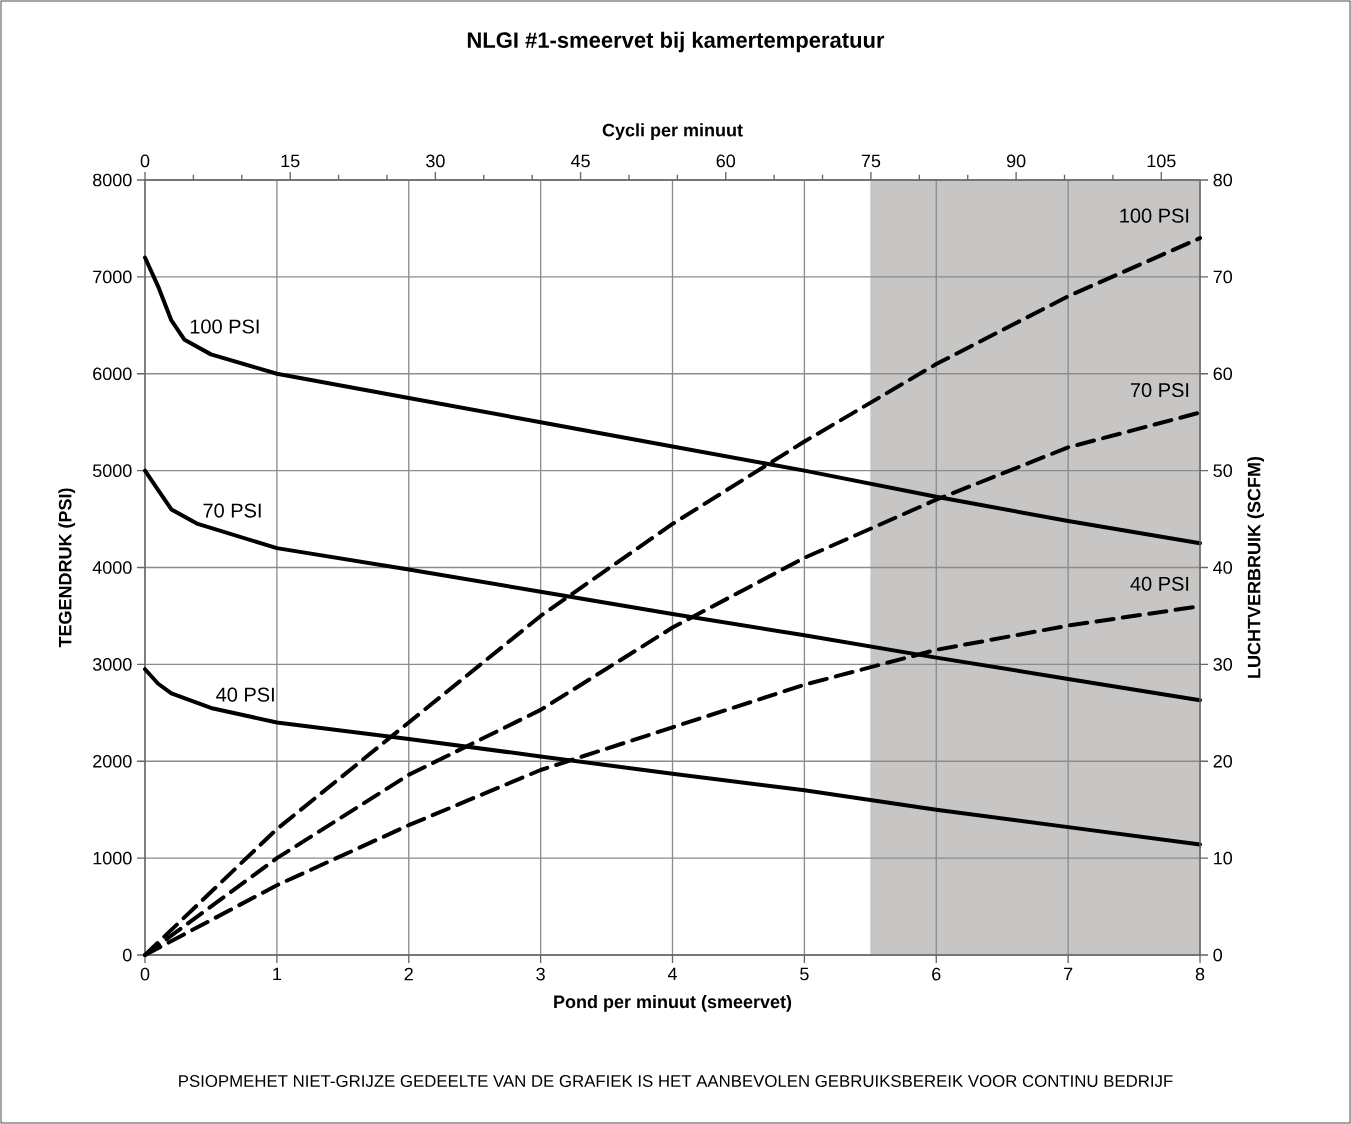 This screenshot has width=1351, height=1124. Describe the element at coordinates (1256, 567) in the screenshot. I see `y2-axis-title: LUCHTVERBRUIK (SCFM)` at that location.